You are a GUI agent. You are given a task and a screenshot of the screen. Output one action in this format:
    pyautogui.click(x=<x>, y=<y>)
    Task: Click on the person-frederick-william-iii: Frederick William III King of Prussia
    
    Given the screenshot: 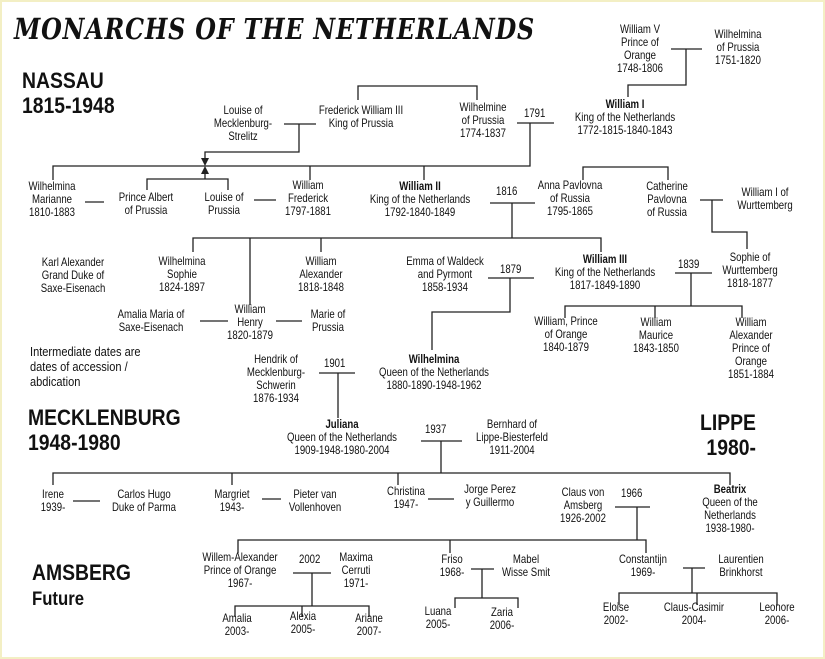 What is the action you would take?
    pyautogui.click(x=361, y=116)
    